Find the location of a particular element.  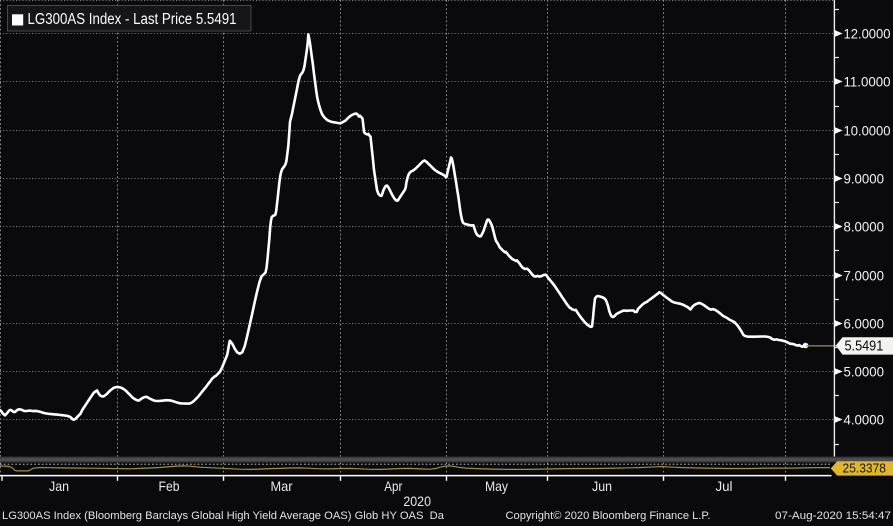

svg-text: Mar is located at coordinates (282, 486).